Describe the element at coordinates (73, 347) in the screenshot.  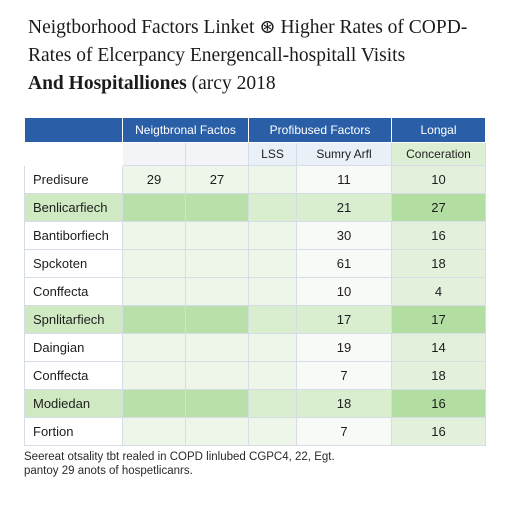
I see `row-label: Daingian` at that location.